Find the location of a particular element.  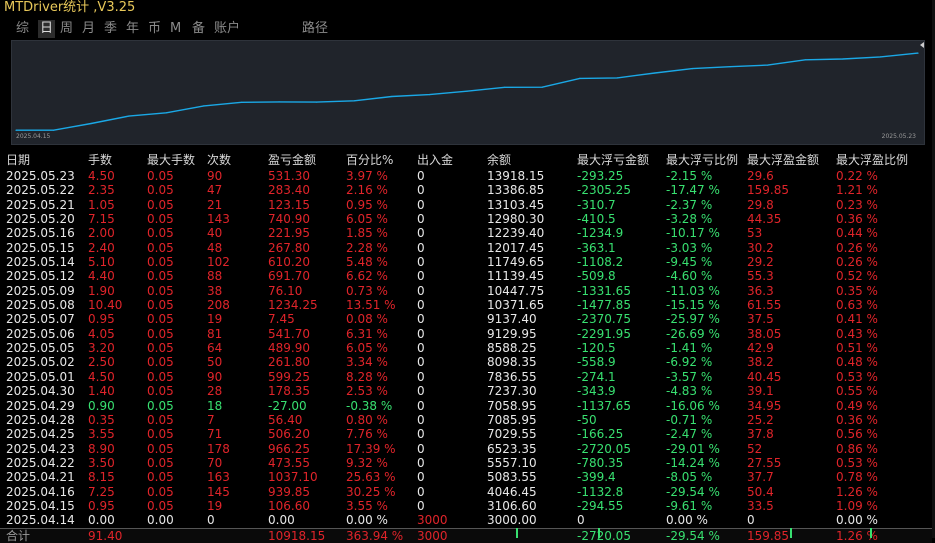

table-cell: 1.09 % is located at coordinates (857, 505).